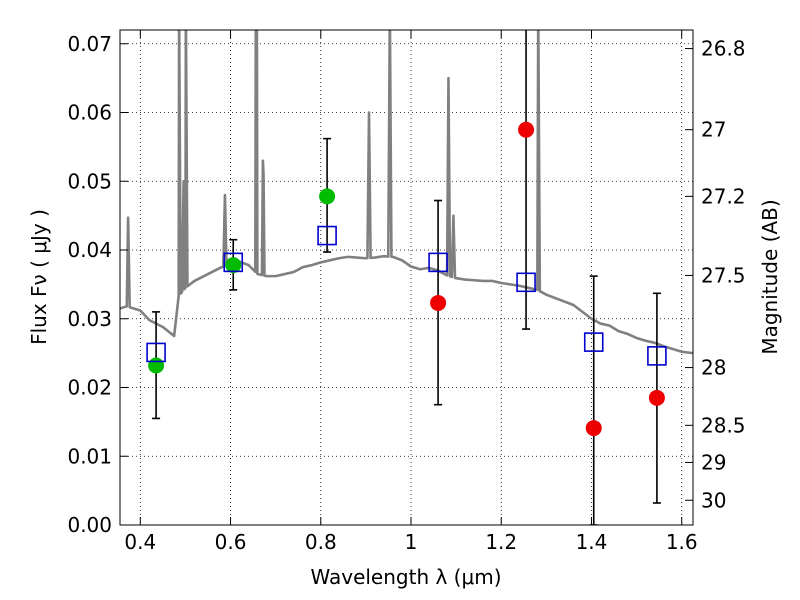 This screenshot has width=800, height=600. Describe the element at coordinates (682, 542) in the screenshot. I see `x-tick-label: 1.6` at that location.